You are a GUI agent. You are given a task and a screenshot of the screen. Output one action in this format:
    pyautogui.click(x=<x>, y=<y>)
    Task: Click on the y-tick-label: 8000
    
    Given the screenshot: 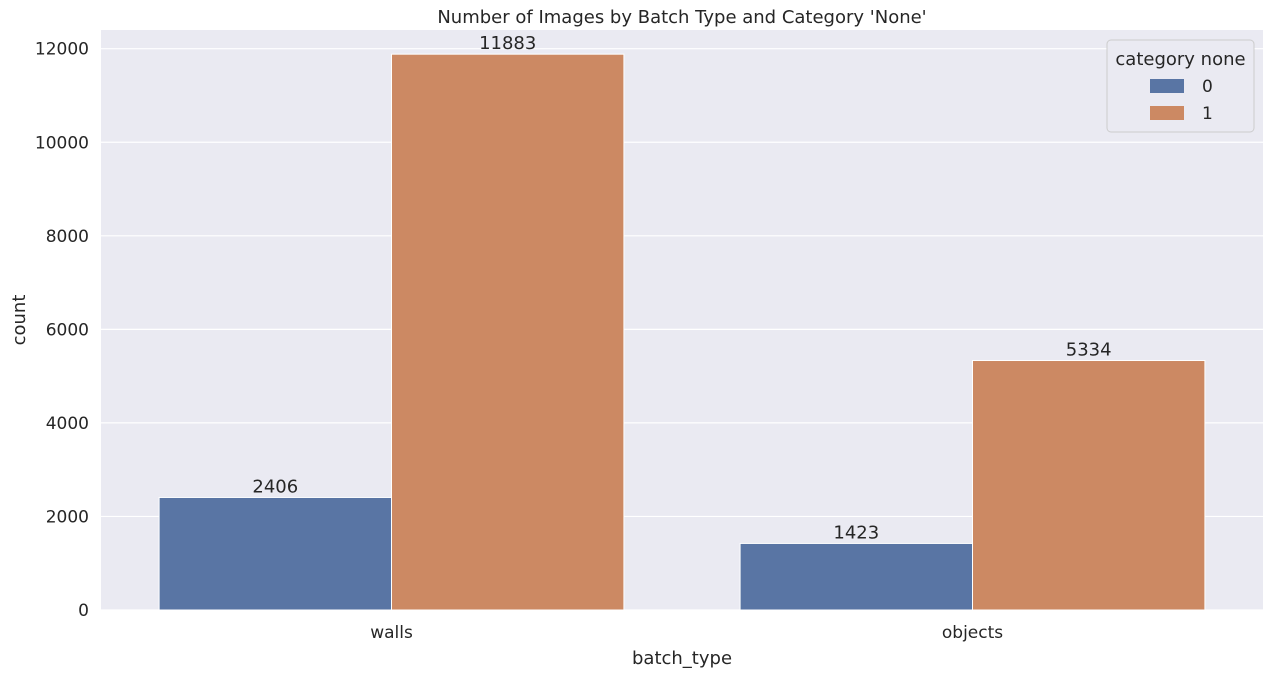 What is the action you would take?
    pyautogui.click(x=67, y=237)
    